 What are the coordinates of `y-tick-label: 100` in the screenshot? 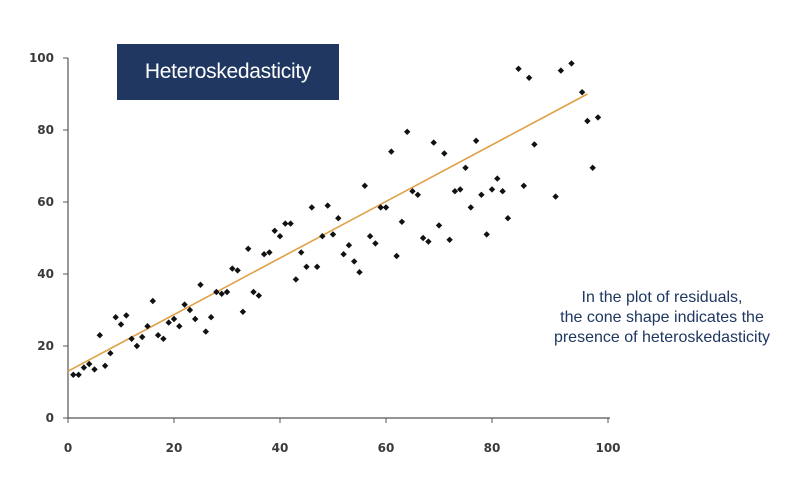 It's located at (41, 58).